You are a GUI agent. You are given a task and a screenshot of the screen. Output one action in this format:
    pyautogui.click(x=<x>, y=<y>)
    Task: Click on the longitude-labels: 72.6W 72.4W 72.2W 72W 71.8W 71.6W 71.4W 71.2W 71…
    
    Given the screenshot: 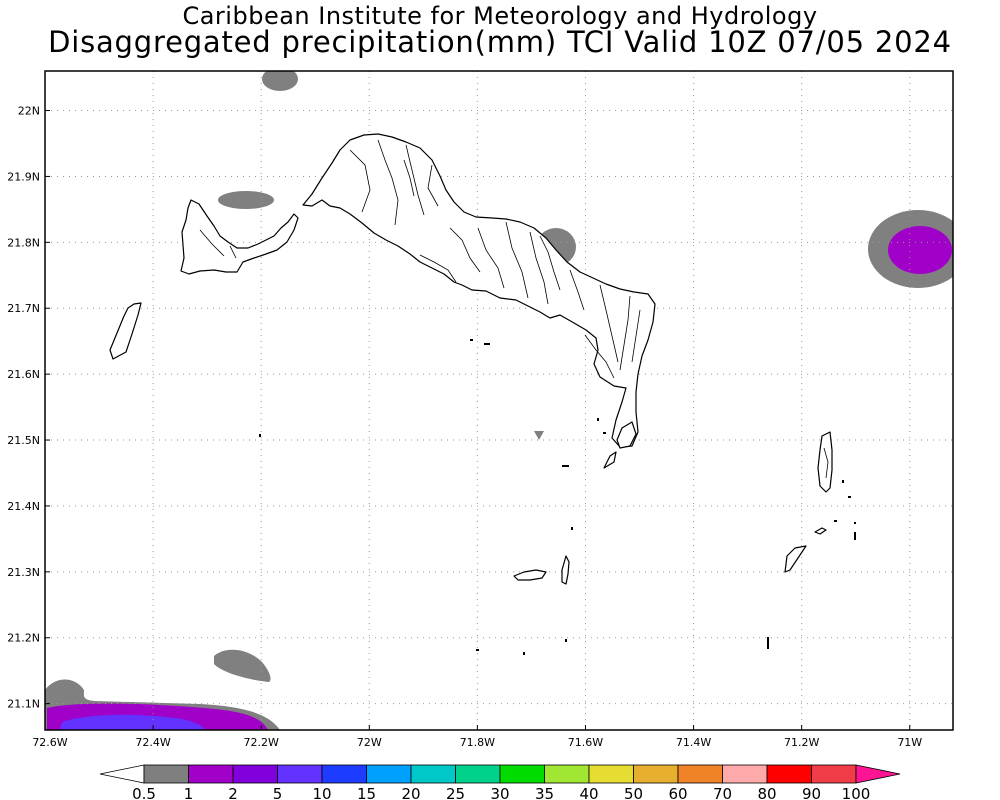 What is the action you would take?
    pyautogui.click(x=477, y=737)
    